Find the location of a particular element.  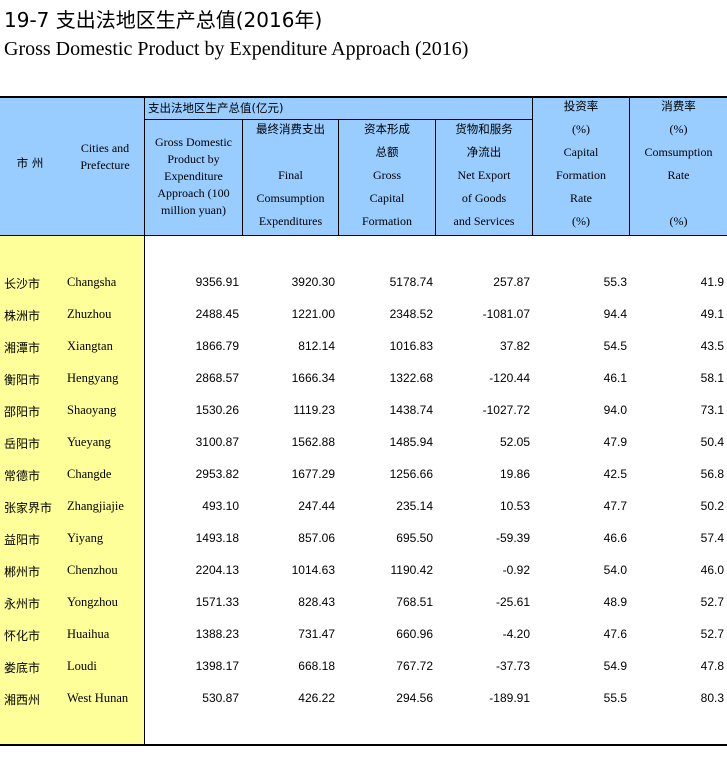

investment-rate-value: 46.1 is located at coordinates (615, 378).